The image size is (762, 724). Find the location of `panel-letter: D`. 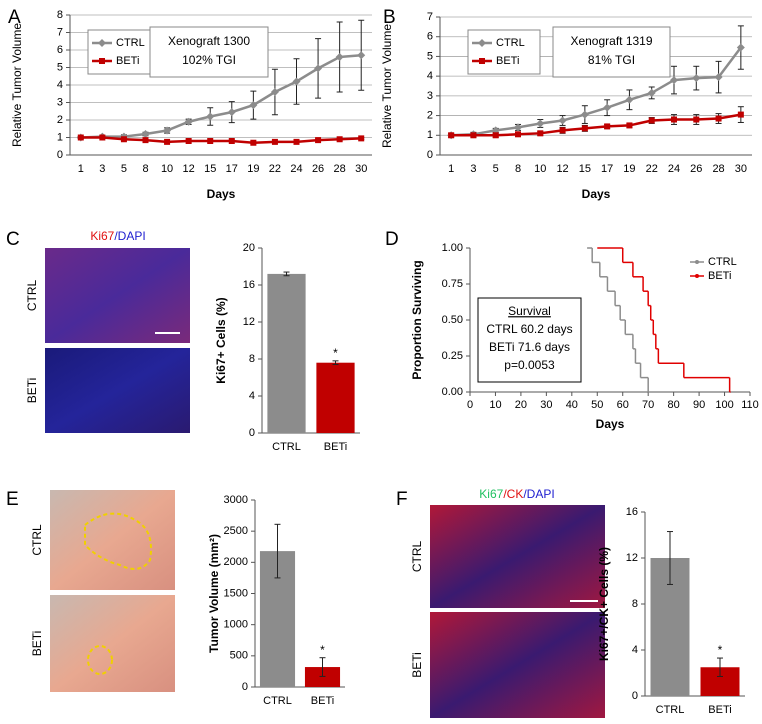

panel-letter: D is located at coordinates (392, 239).